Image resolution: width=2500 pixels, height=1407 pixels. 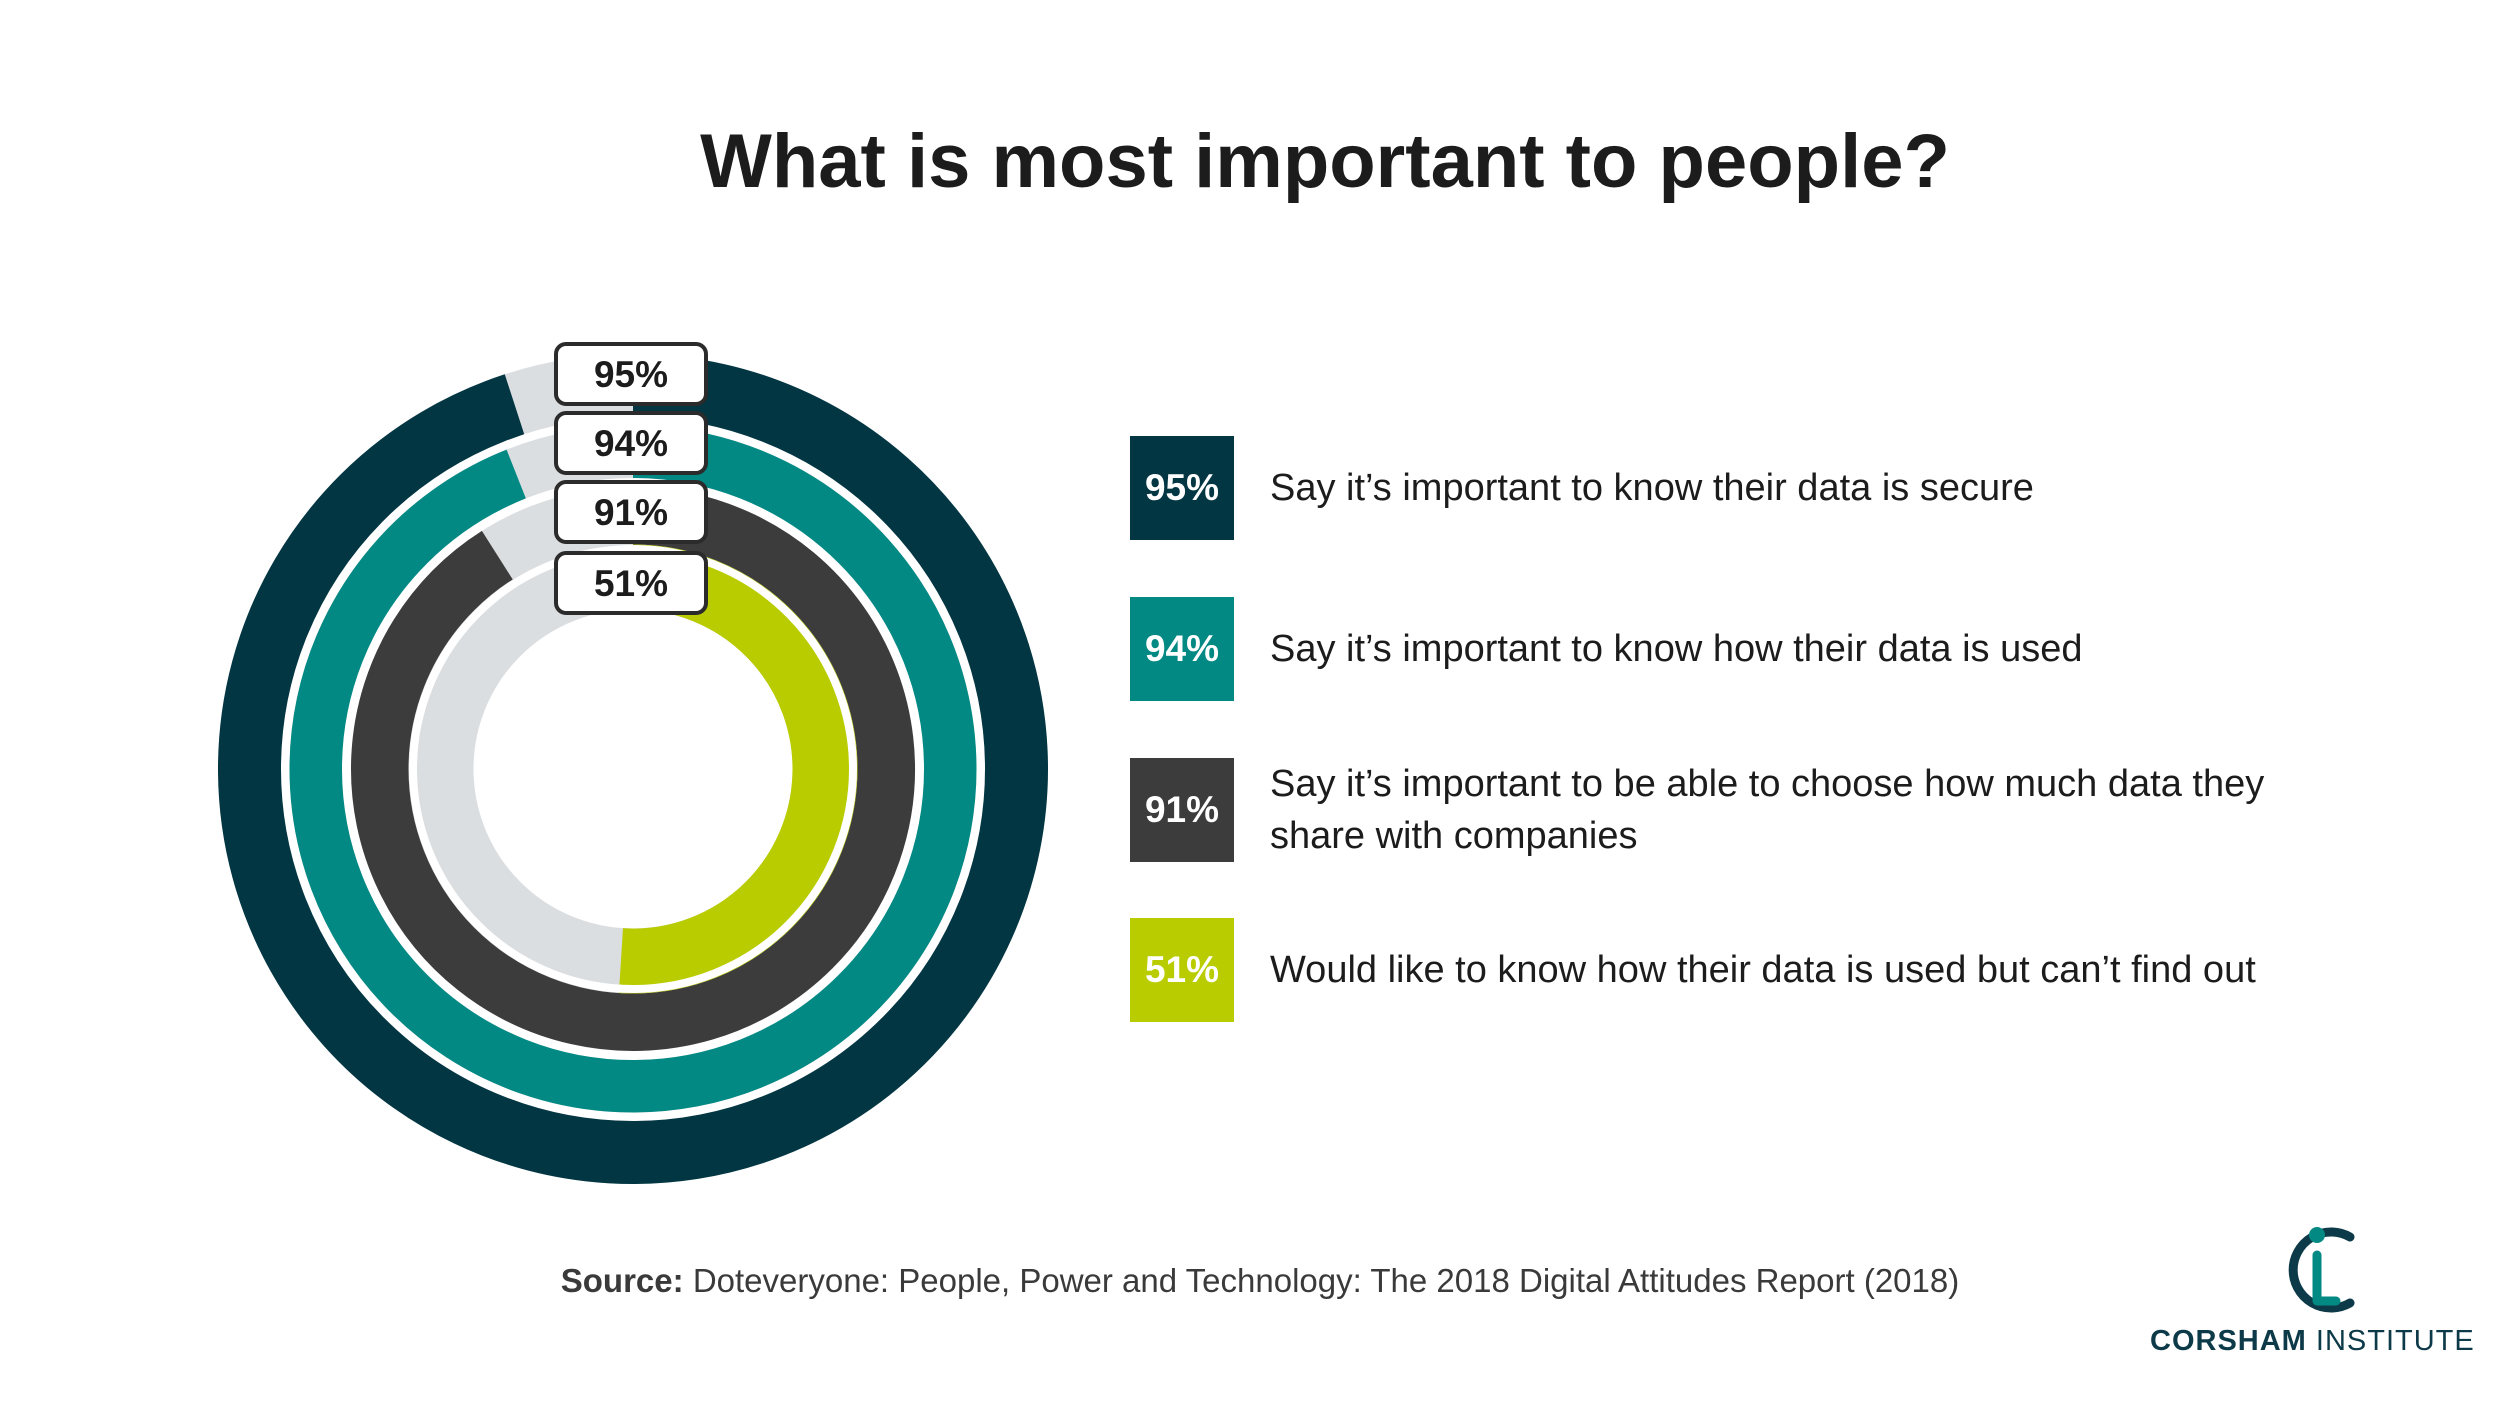 I want to click on legend-swatch-cant-find: 51%, so click(x=1182, y=970).